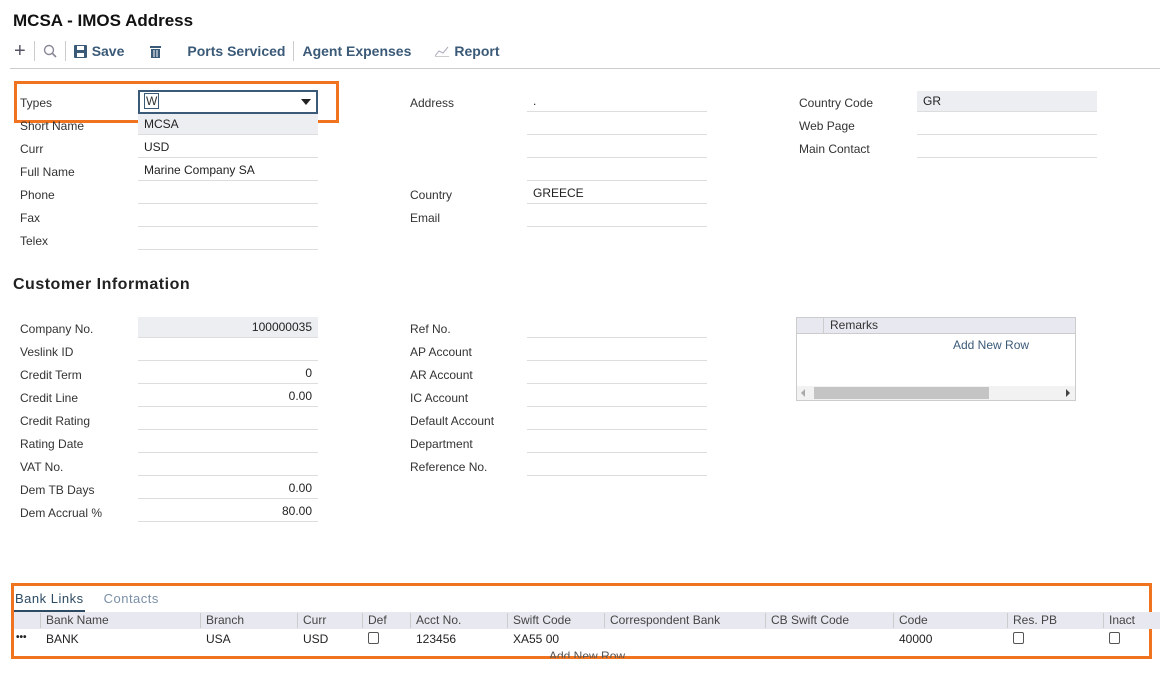 The height and width of the screenshot is (675, 1168). Describe the element at coordinates (228, 102) in the screenshot. I see `types-select: W` at that location.